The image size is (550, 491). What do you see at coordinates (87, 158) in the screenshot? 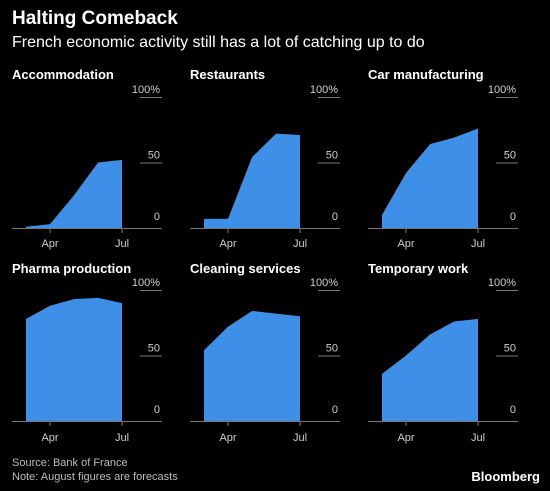
I see `panel-accommodation: Accommodation 0 50 100% Apr Jul` at bounding box center [87, 158].